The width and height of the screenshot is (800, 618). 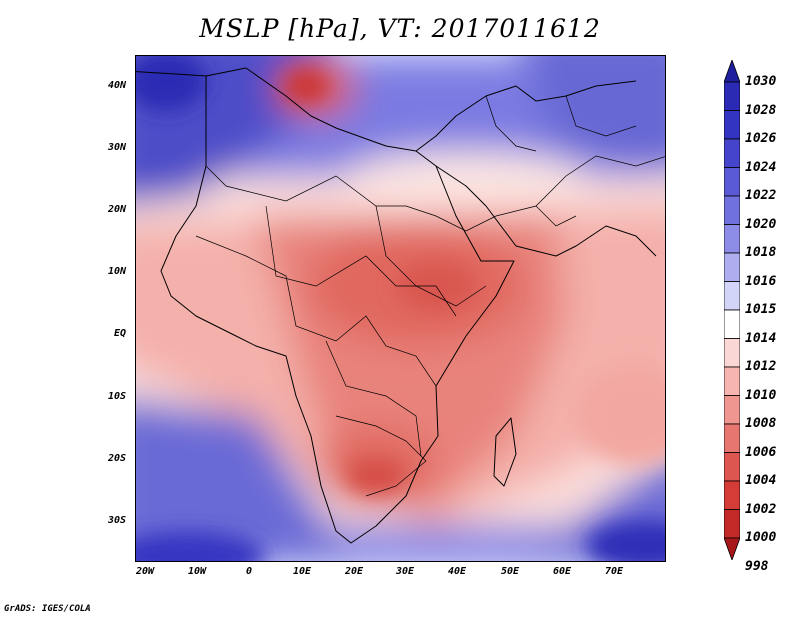 I want to click on colorbar-label: 1026, so click(x=761, y=138).